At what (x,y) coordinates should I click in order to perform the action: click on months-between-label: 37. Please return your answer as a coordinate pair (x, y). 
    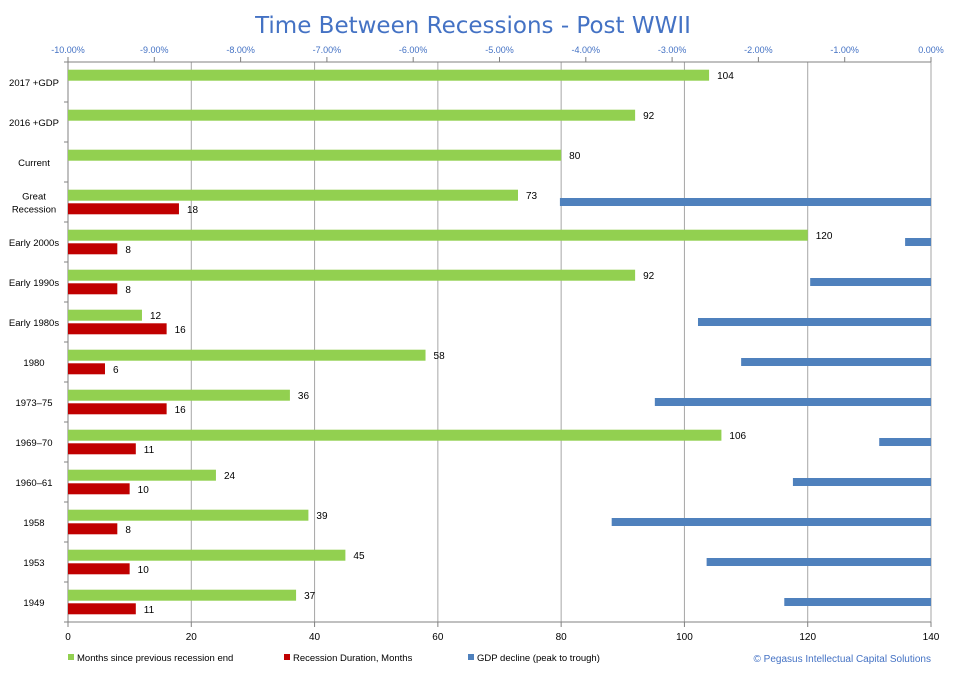
    Looking at the image, I should click on (310, 596).